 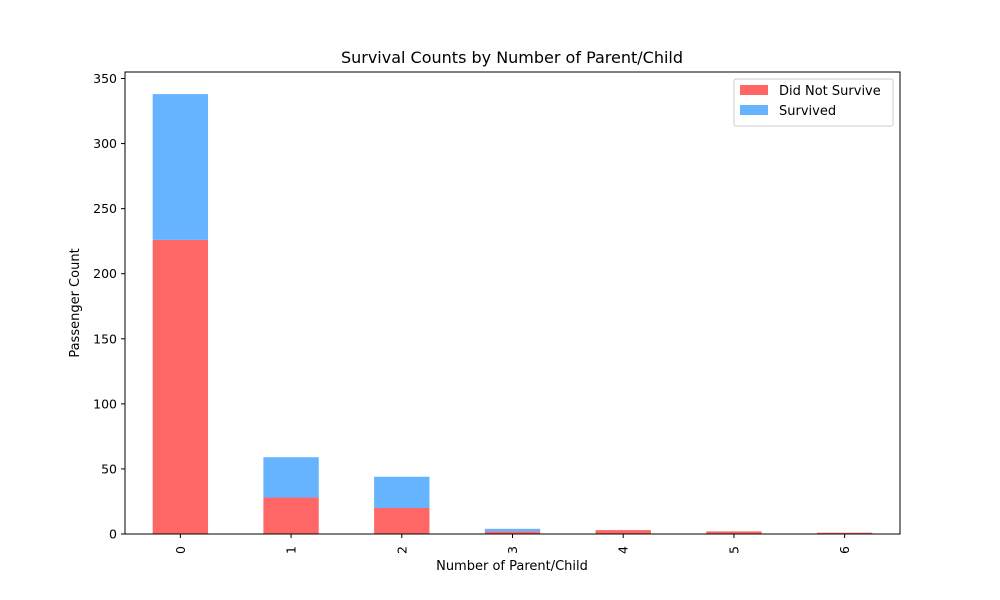 I want to click on y-axis-label: Passenger Count, so click(x=75, y=302).